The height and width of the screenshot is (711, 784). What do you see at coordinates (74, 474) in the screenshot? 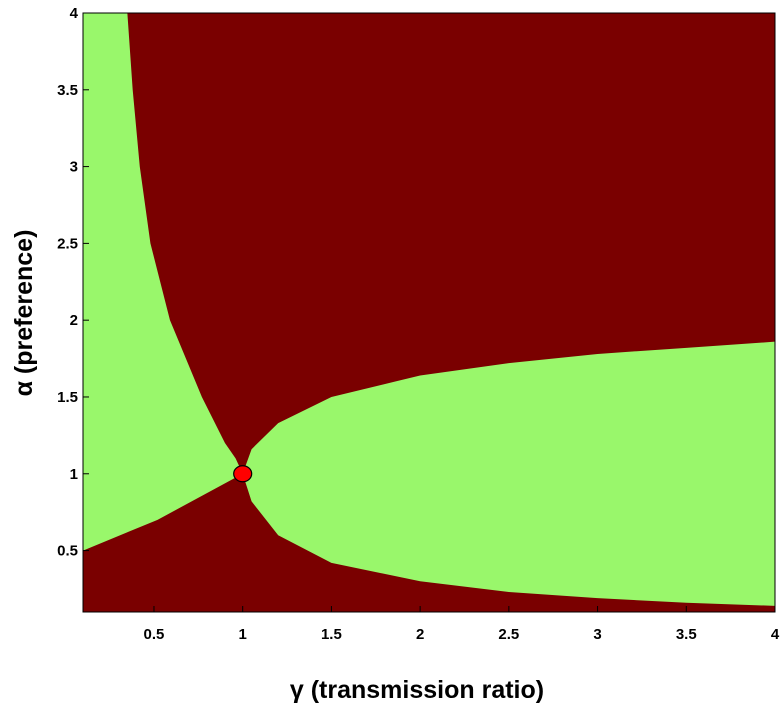
I see `y-tick-label: 1` at bounding box center [74, 474].